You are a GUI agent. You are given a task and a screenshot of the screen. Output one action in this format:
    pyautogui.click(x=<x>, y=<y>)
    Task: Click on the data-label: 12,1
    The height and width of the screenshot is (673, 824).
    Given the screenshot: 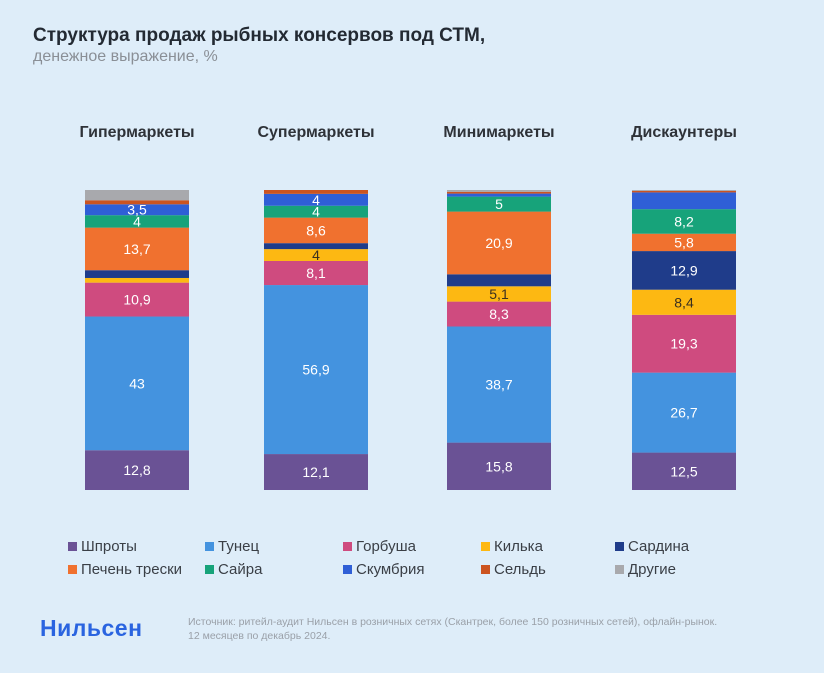 What is the action you would take?
    pyautogui.click(x=315, y=472)
    